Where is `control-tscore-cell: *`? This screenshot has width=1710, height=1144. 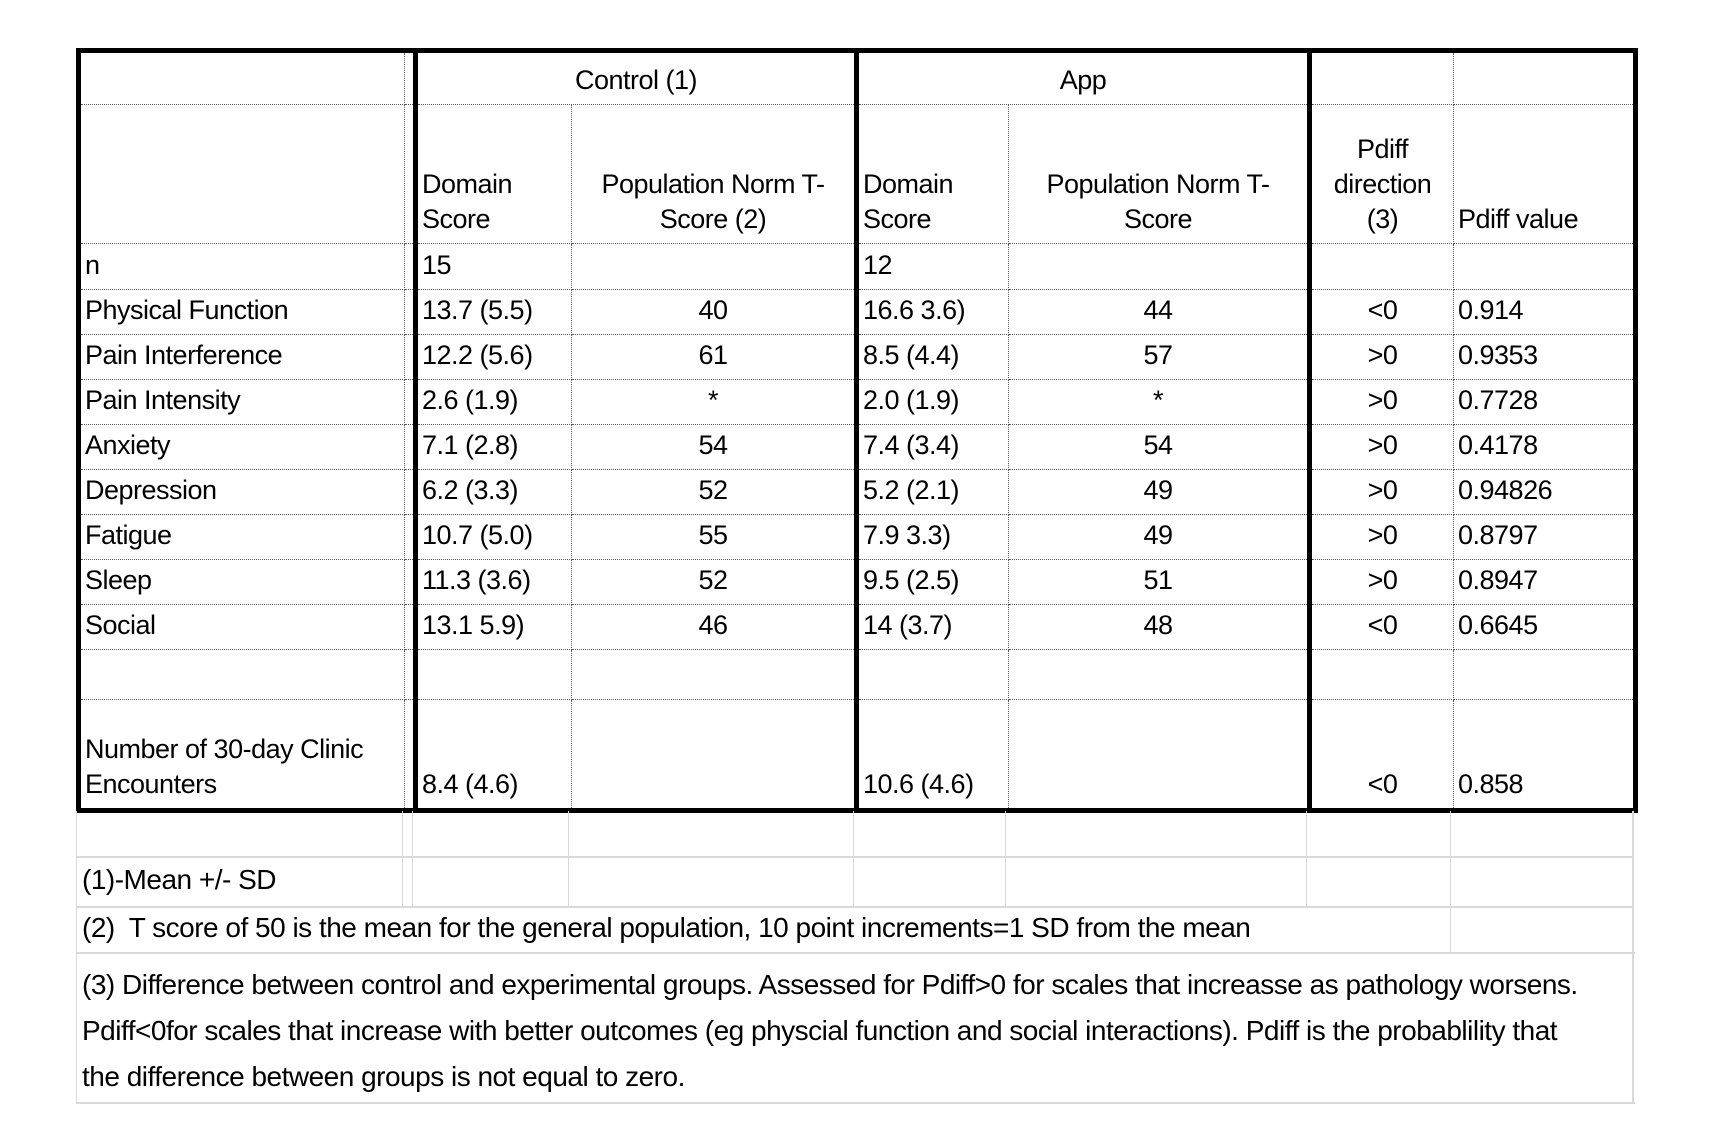 control-tscore-cell: * is located at coordinates (714, 402).